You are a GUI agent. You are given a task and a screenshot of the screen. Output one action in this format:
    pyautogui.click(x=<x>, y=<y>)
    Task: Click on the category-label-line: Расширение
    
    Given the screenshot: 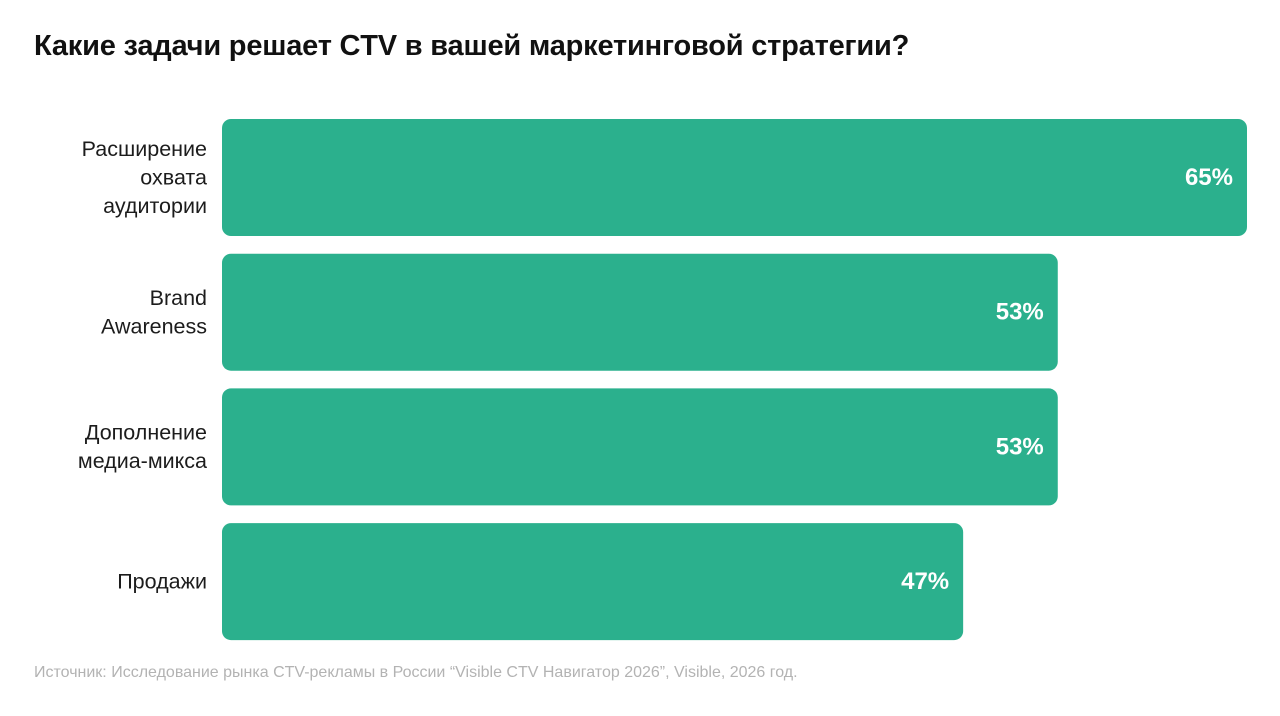 What is the action you would take?
    pyautogui.click(x=144, y=149)
    